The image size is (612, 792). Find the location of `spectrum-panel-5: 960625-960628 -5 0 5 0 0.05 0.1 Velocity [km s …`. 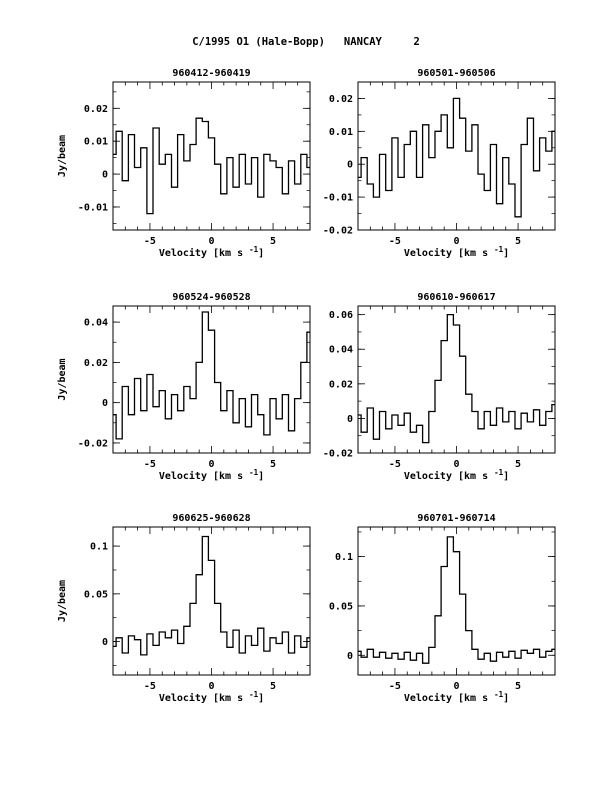

spectrum-panel-5: 960625-960628 -5 0 5 0 0.05 0.1 Velocity [km s … is located at coordinates (184, 608).